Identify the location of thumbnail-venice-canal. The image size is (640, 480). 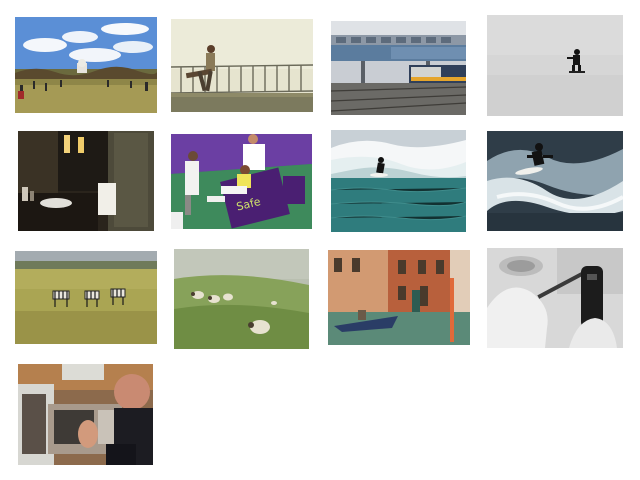
(399, 297).